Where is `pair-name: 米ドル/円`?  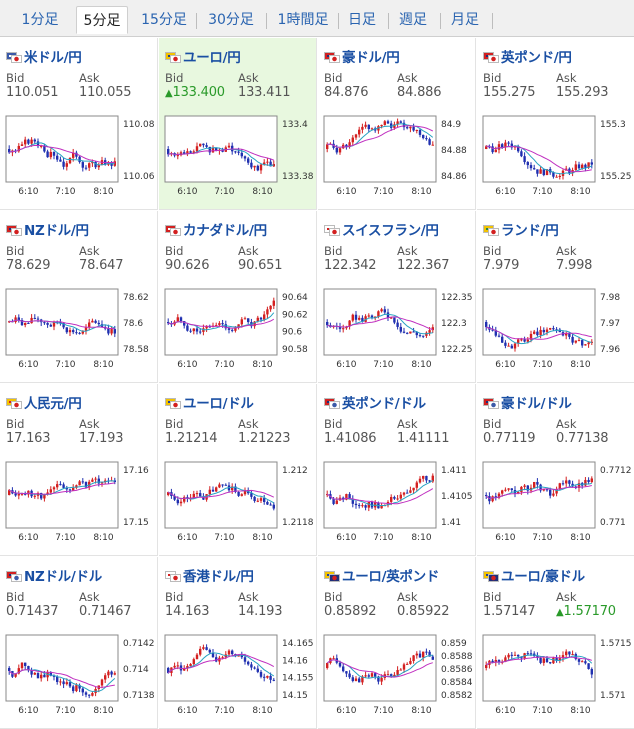 pair-name: 米ドル/円 is located at coordinates (53, 58).